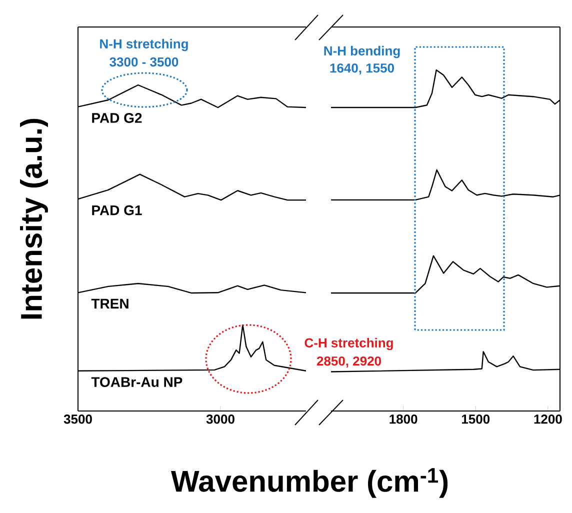 The image size is (572, 513). Describe the element at coordinates (109, 303) in the screenshot. I see `series-label: TREN` at that location.